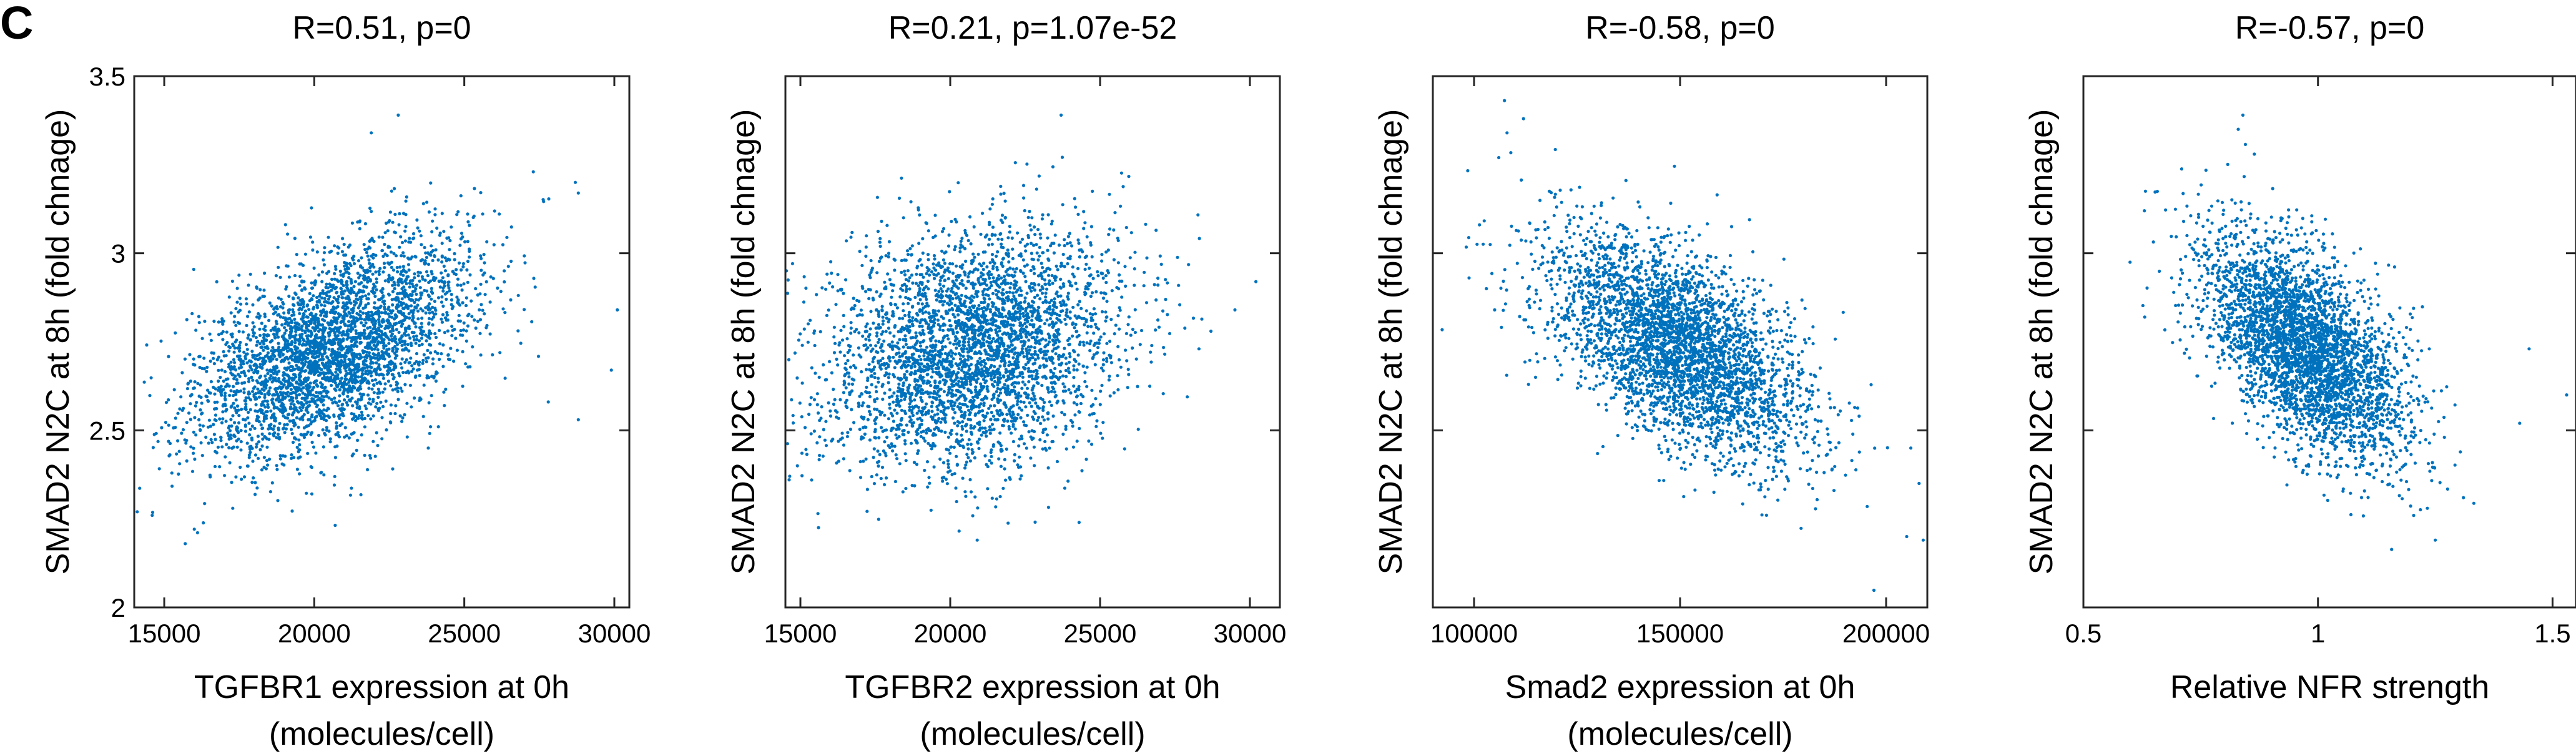 This screenshot has width=2576, height=756. What do you see at coordinates (1021, 328) in the screenshot?
I see `scatter-points` at bounding box center [1021, 328].